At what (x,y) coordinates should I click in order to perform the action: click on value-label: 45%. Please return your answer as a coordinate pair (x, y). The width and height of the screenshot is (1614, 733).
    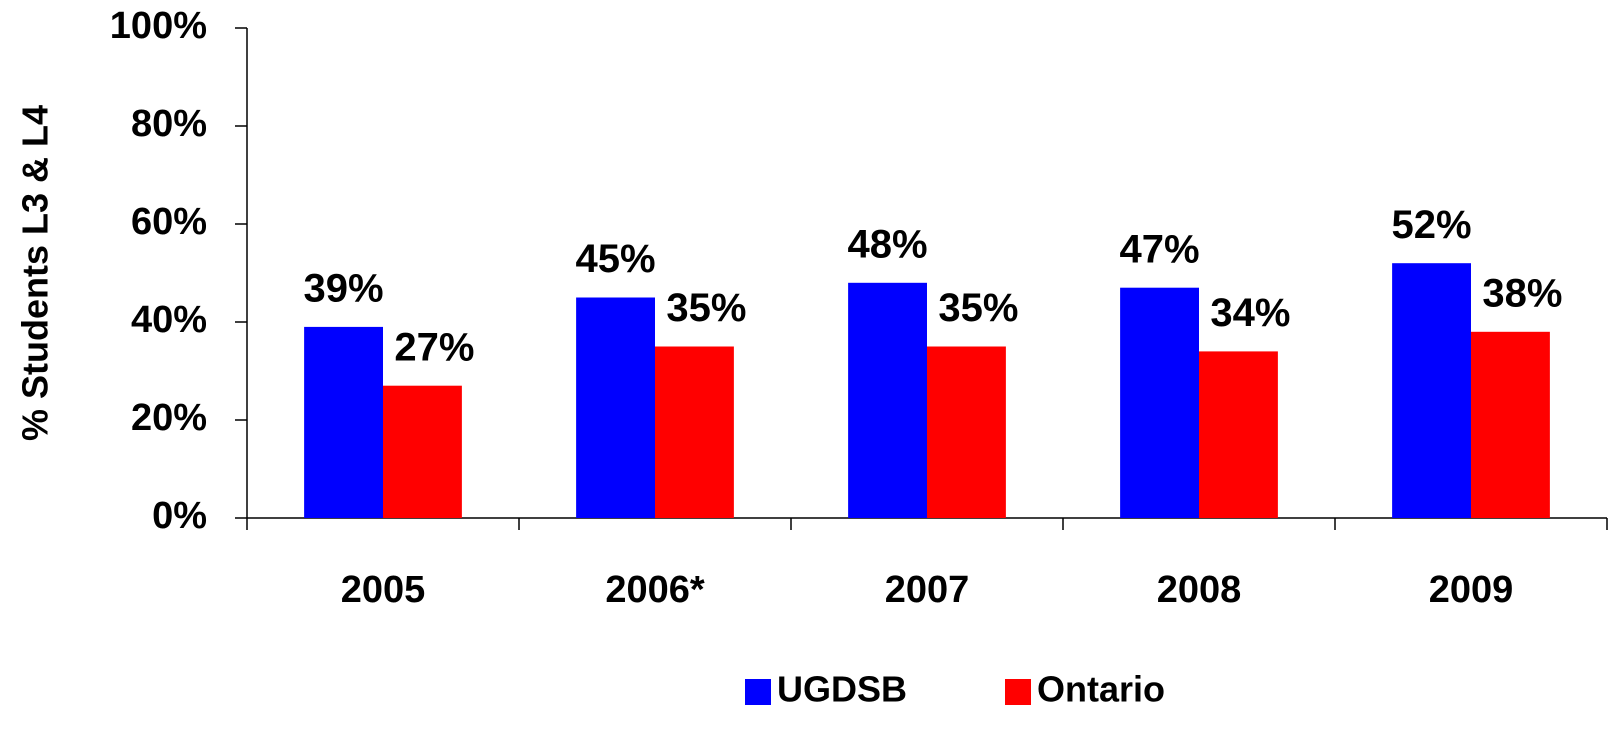
    Looking at the image, I should click on (616, 259).